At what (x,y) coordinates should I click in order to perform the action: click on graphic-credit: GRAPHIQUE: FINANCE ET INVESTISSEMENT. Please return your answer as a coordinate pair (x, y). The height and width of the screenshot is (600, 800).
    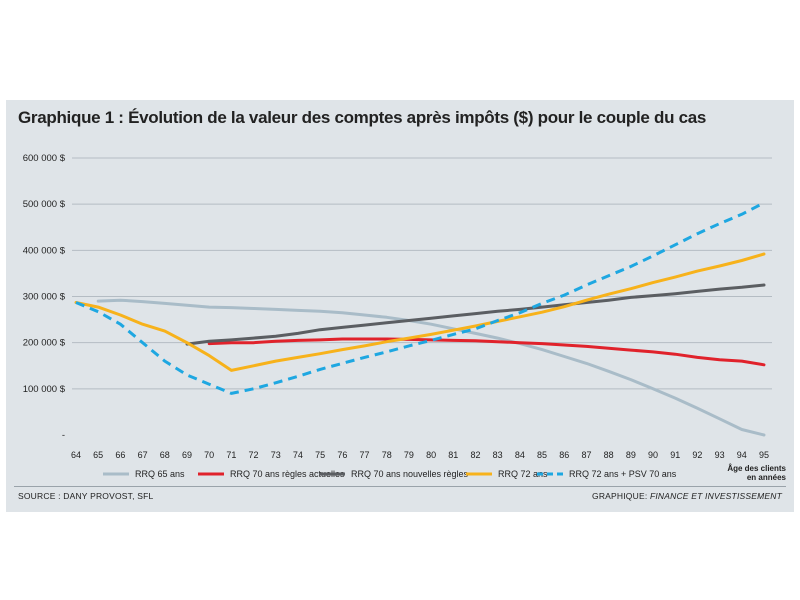
    Looking at the image, I should click on (687, 496).